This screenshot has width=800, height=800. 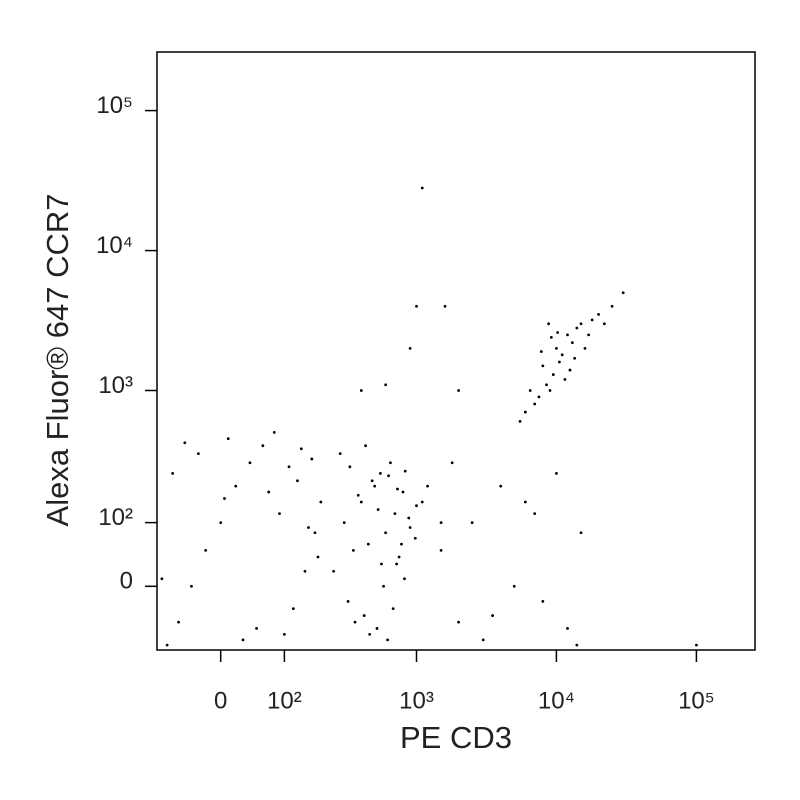 What do you see at coordinates (114, 105) in the screenshot?
I see `y-tick-label: 10⁵` at bounding box center [114, 105].